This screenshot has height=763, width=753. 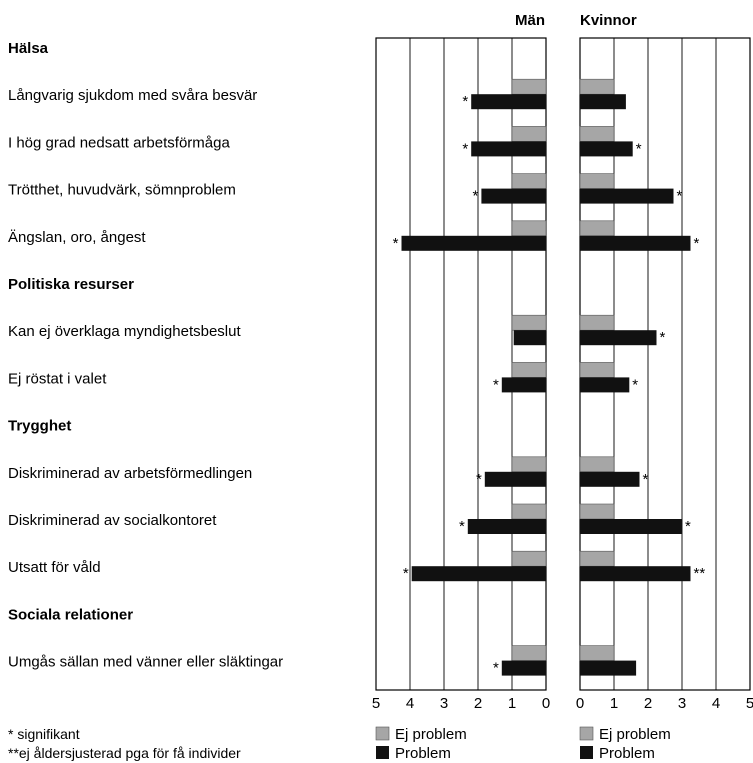 What do you see at coordinates (382, 752) in the screenshot?
I see `legend-swatch-problem-man` at bounding box center [382, 752].